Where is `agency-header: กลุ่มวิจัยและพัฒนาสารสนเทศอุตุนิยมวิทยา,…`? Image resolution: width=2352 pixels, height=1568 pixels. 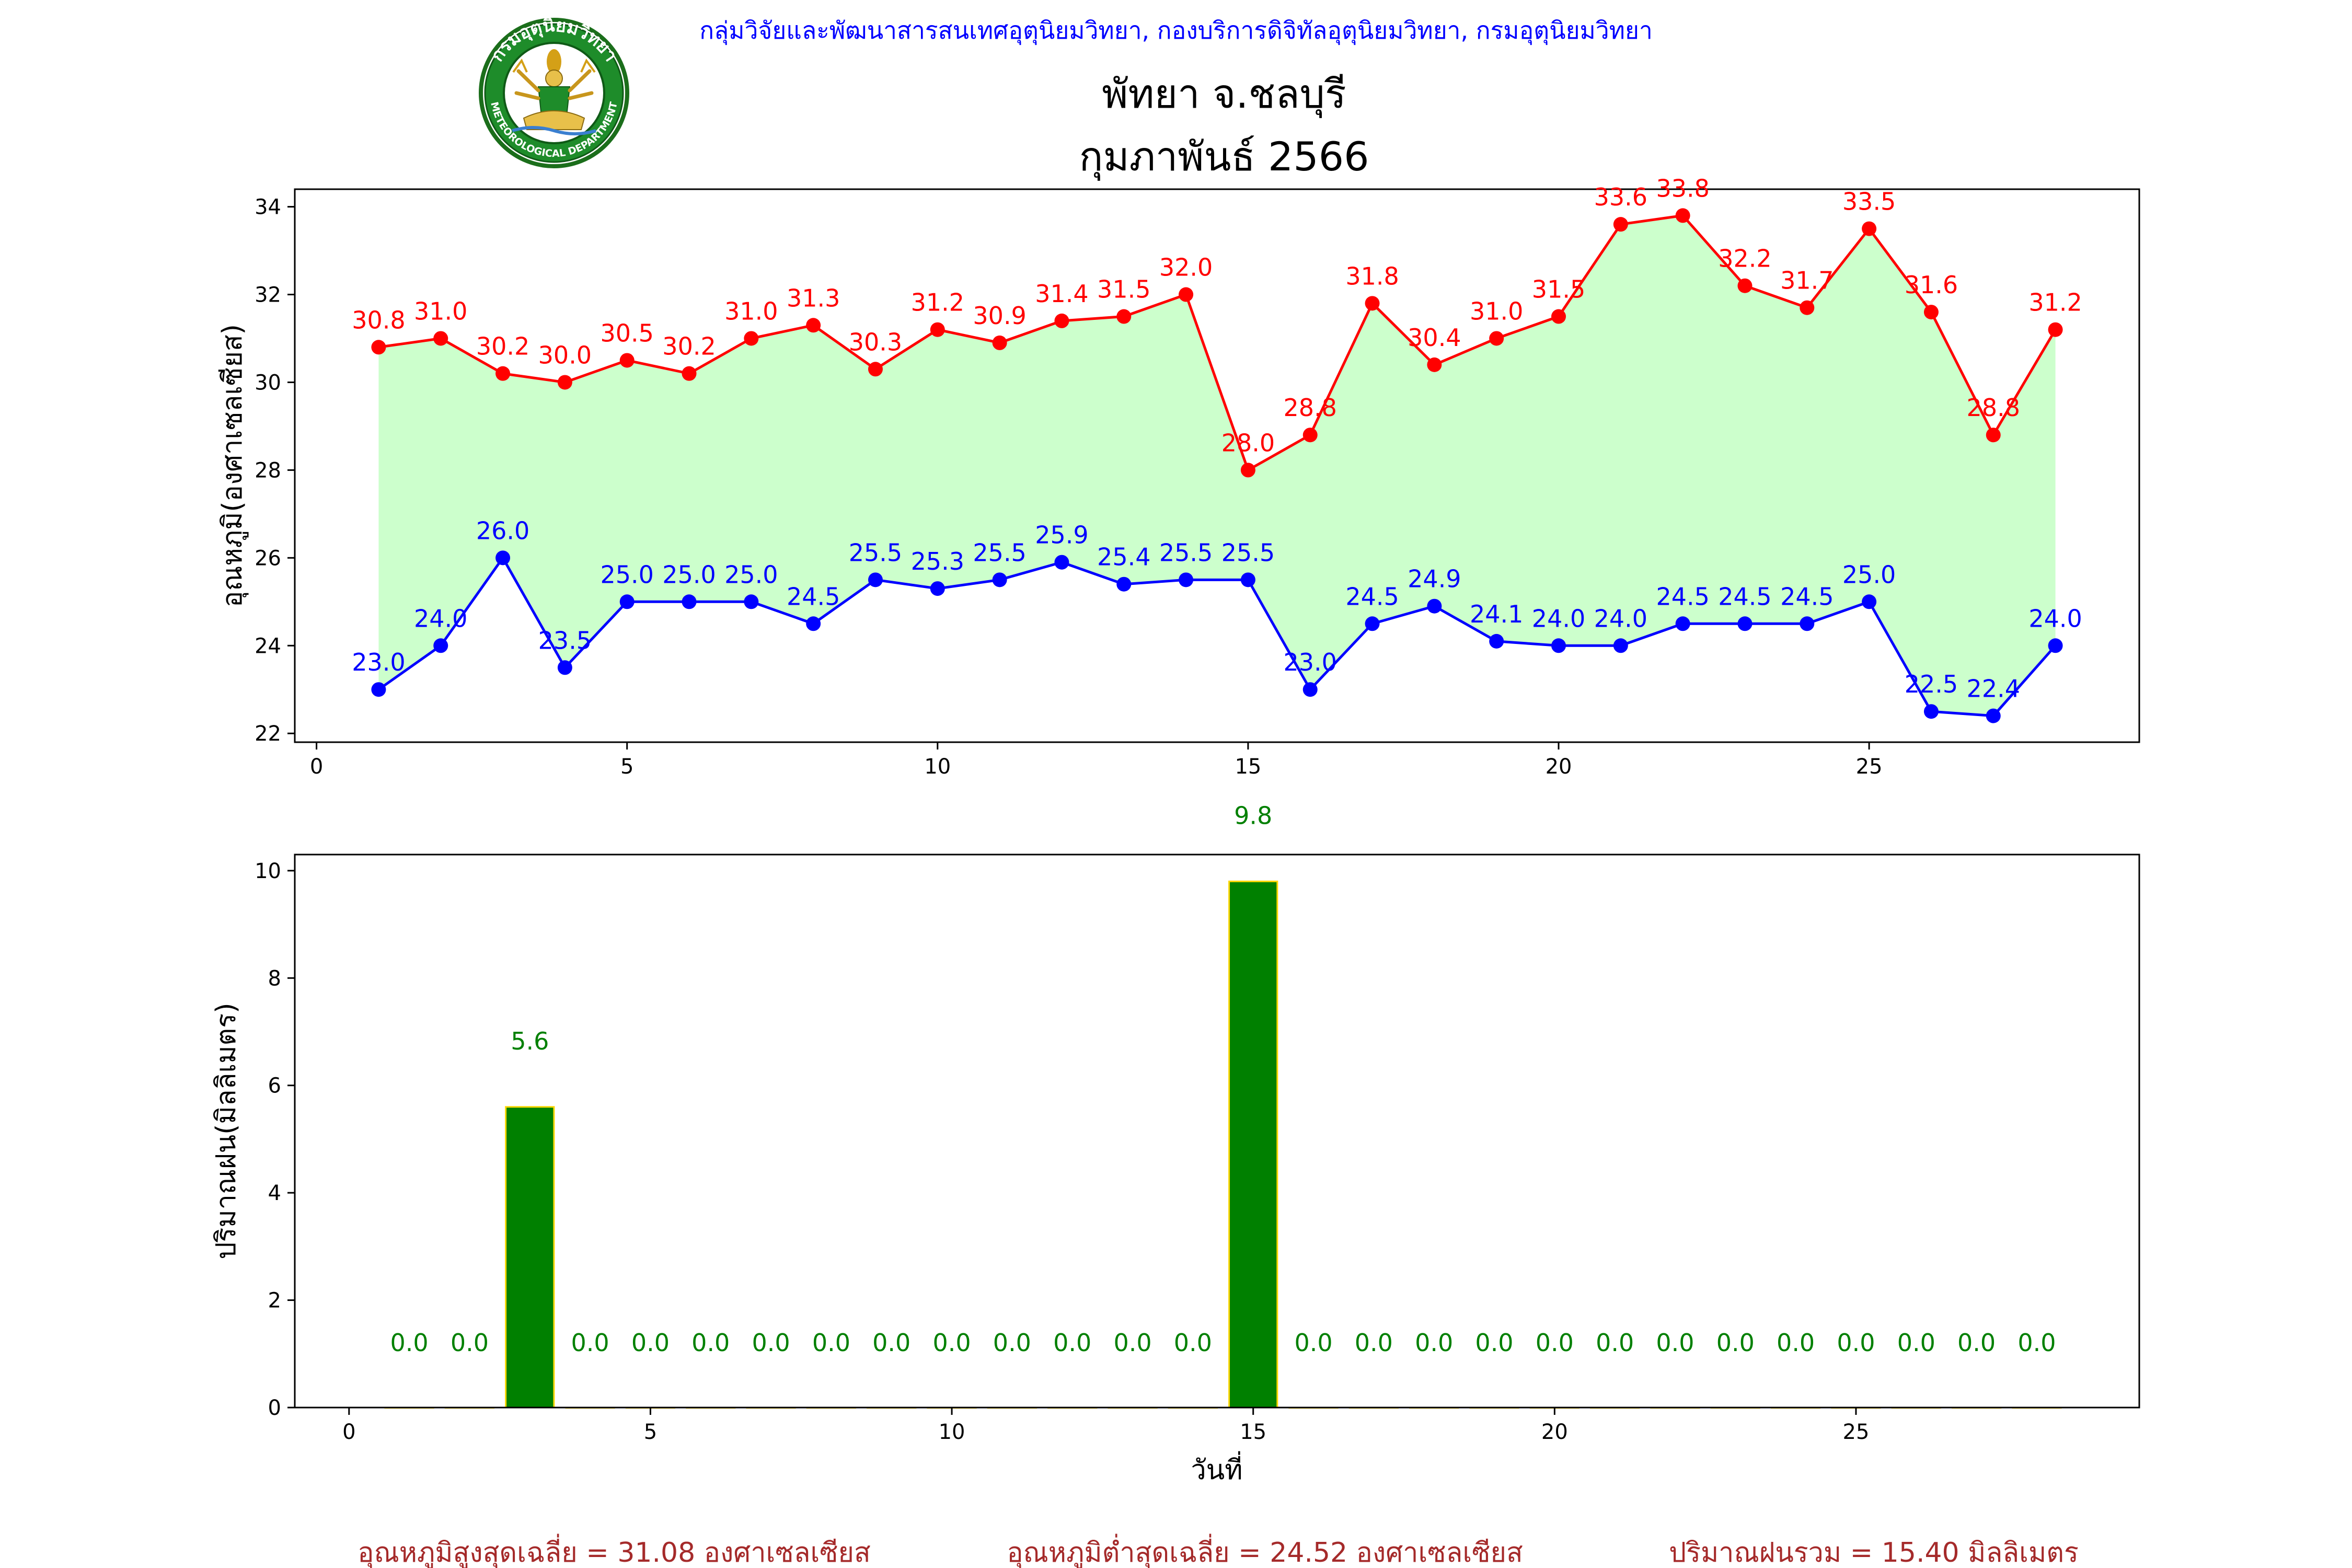 agency-header: กลุ่มวิจัยและพัฒนาสารสนเทศอุตุนิยมวิทยา,… is located at coordinates (1176, 30).